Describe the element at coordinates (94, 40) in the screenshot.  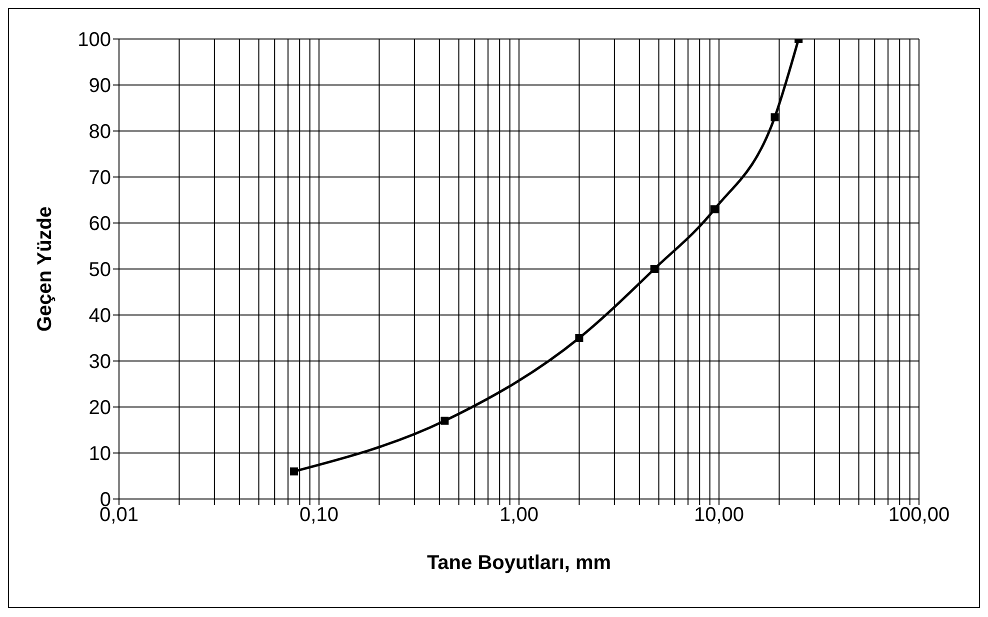
I see `y-tick-label: 100` at that location.